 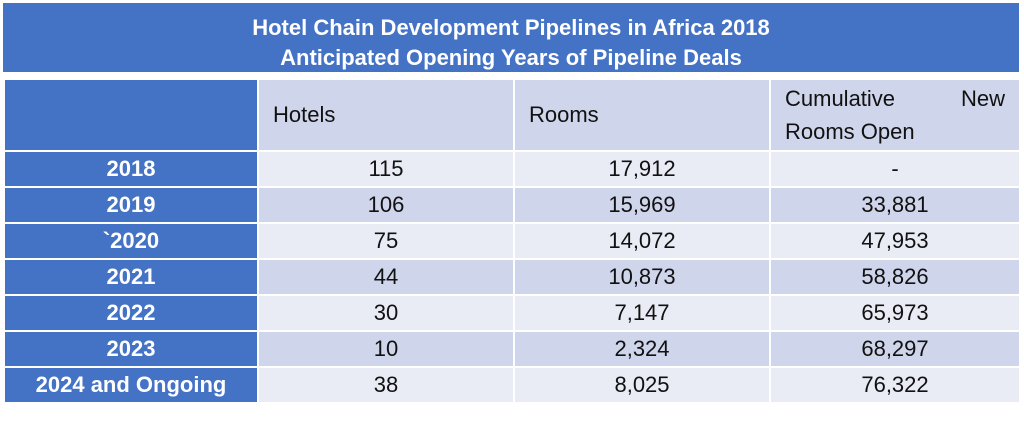 I want to click on row-hotels: 106, so click(x=386, y=205).